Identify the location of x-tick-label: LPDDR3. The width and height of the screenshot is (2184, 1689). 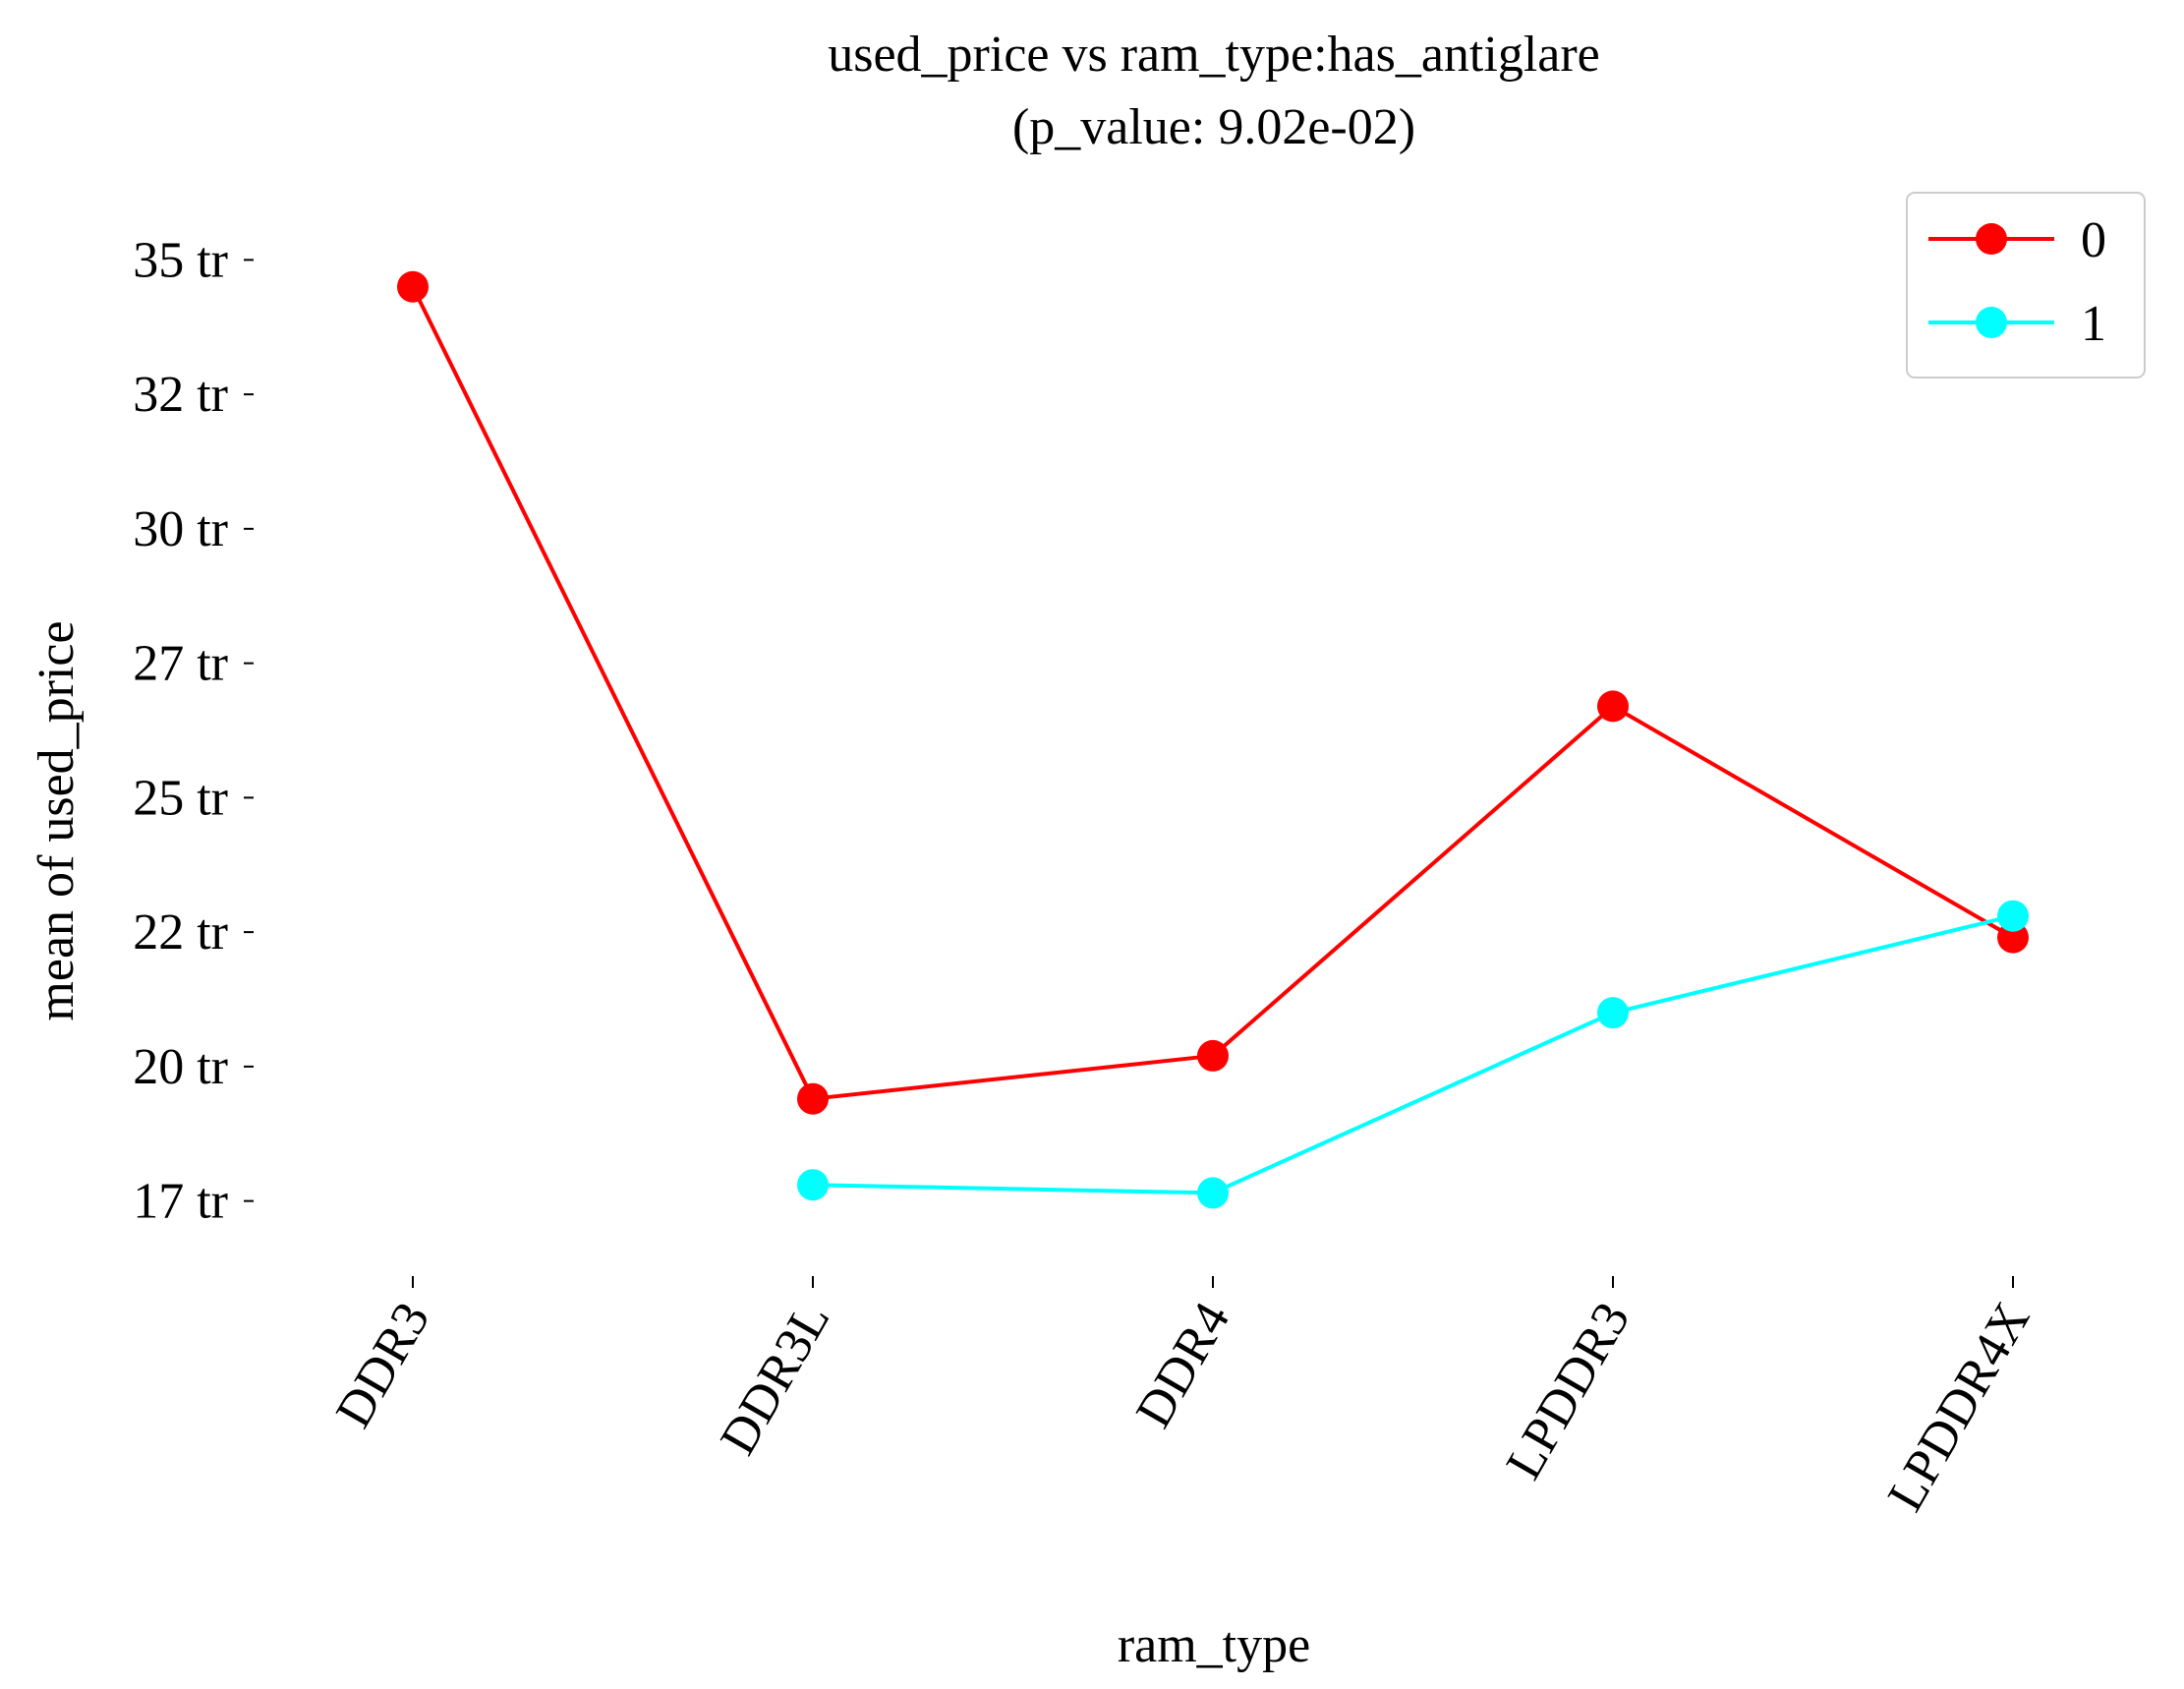
(1568, 1392).